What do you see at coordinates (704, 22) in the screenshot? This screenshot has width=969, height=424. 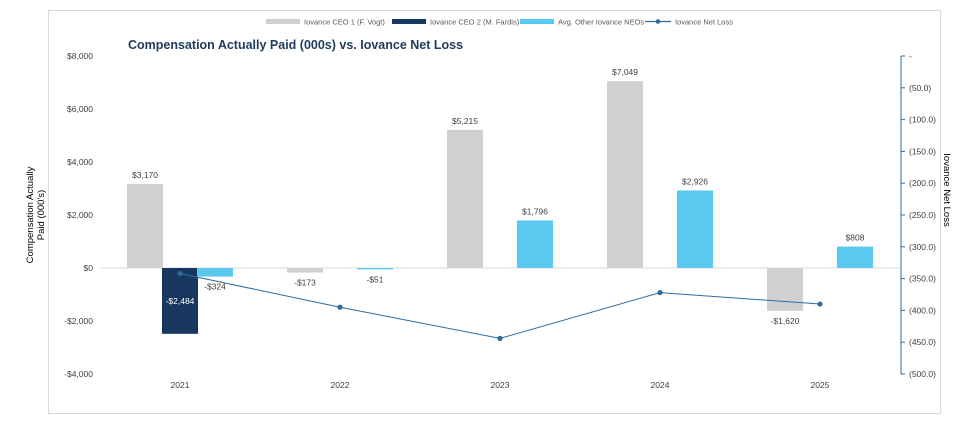 I see `legend-label-4: Iovance Net Loss` at bounding box center [704, 22].